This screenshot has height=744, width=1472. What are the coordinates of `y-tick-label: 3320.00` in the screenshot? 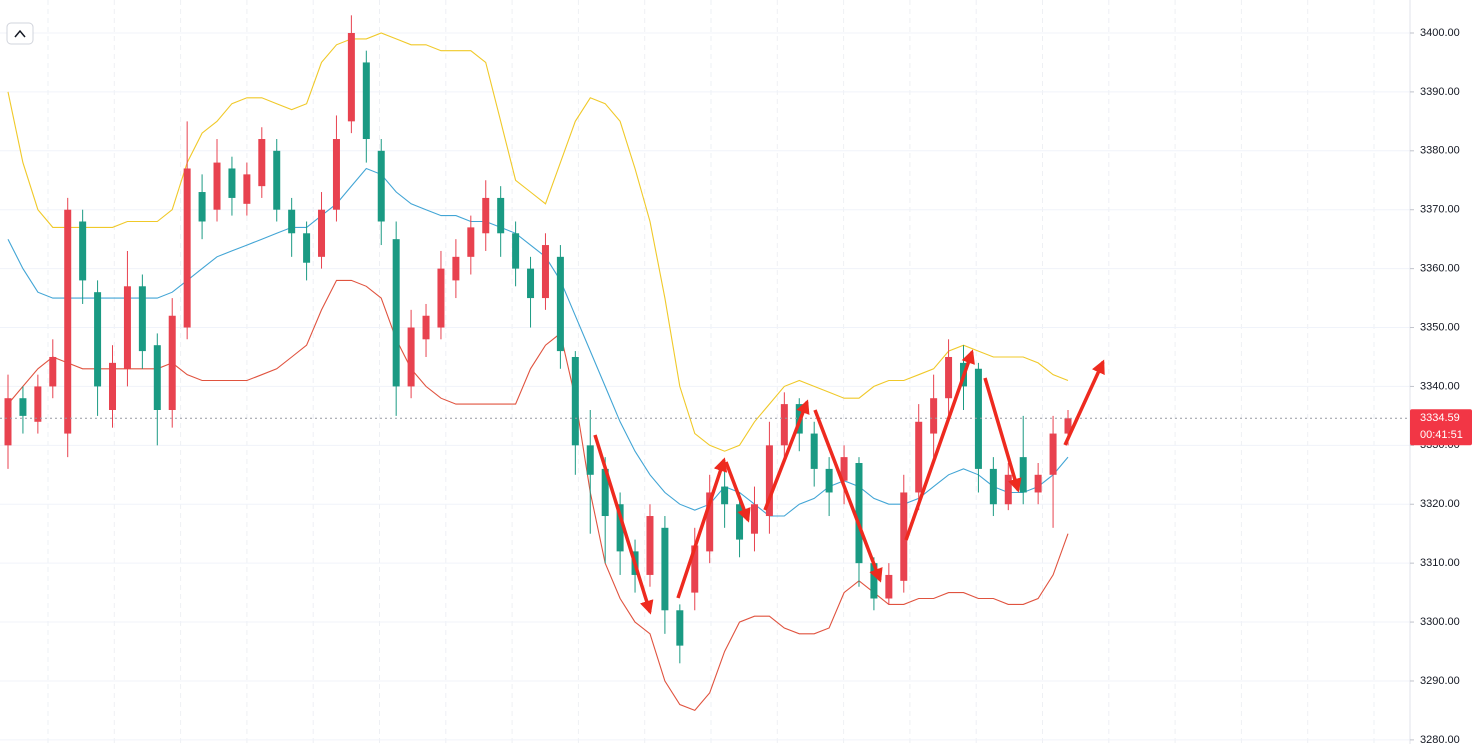 It's located at (1440, 504).